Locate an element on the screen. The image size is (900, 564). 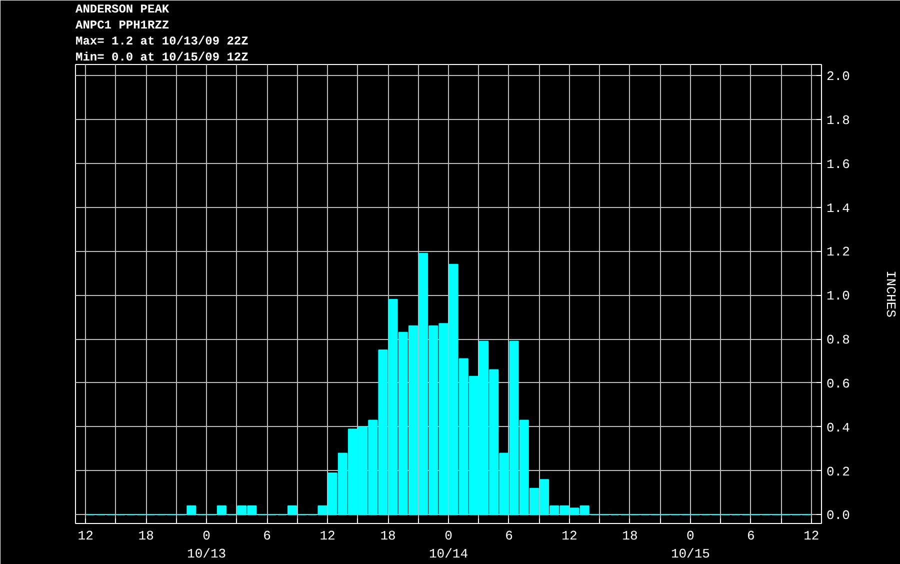
y-tick-label: 1.0 is located at coordinates (838, 296).